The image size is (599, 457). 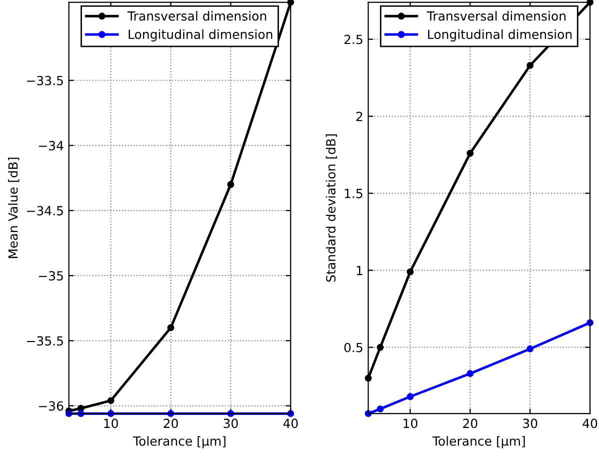 I want to click on y-tick-label: −34, so click(x=51, y=145).